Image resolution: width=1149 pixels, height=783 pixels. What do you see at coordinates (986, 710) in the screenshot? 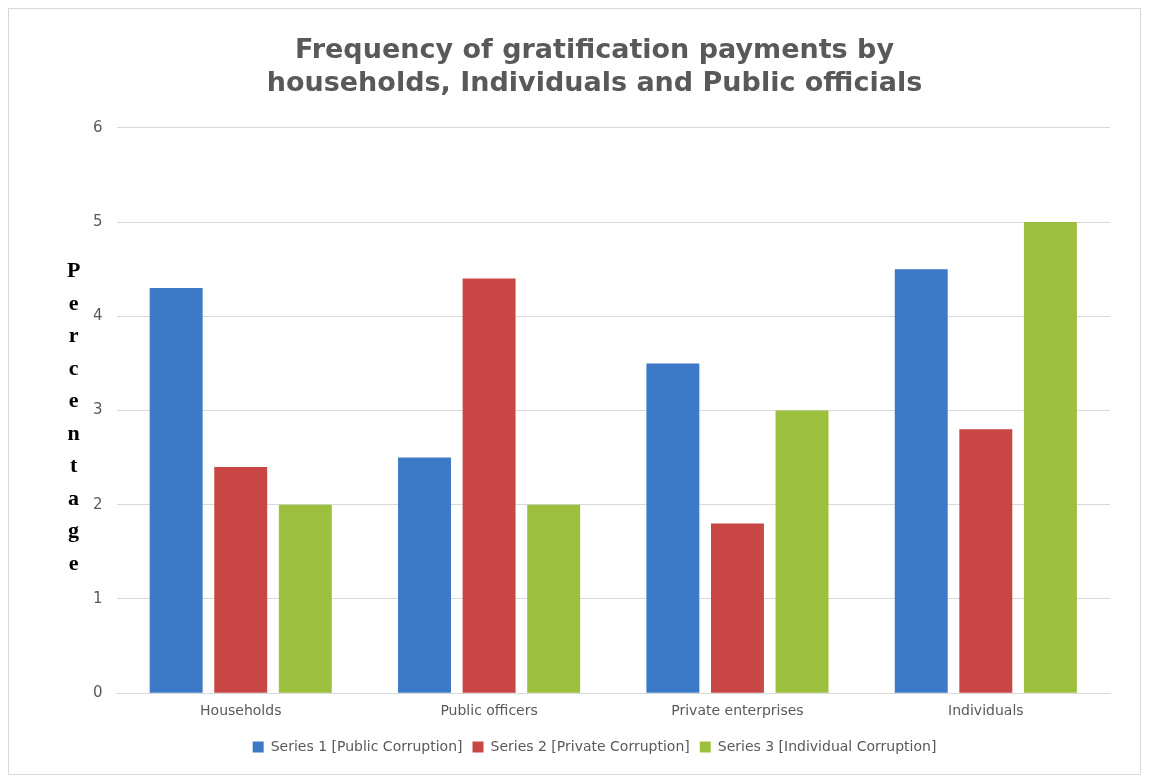
I see `x-tick-label: Individuals` at bounding box center [986, 710].